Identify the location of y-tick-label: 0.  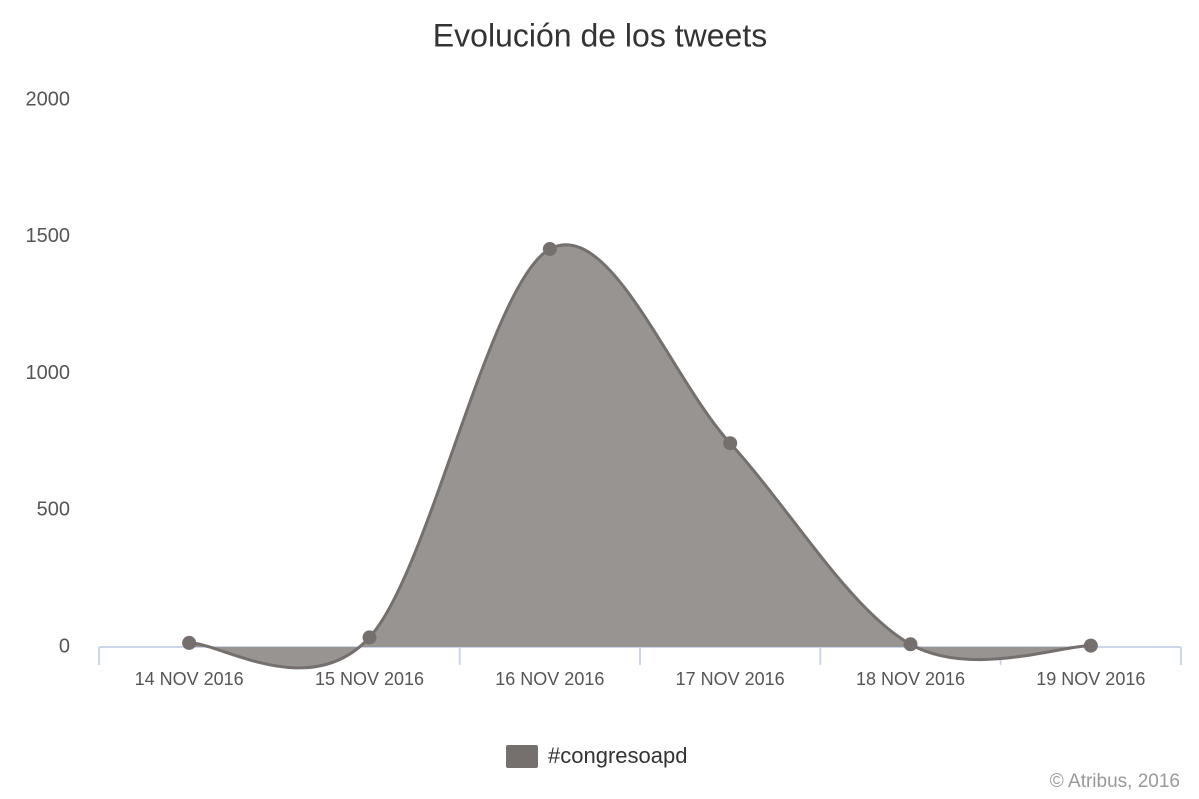
(64, 646).